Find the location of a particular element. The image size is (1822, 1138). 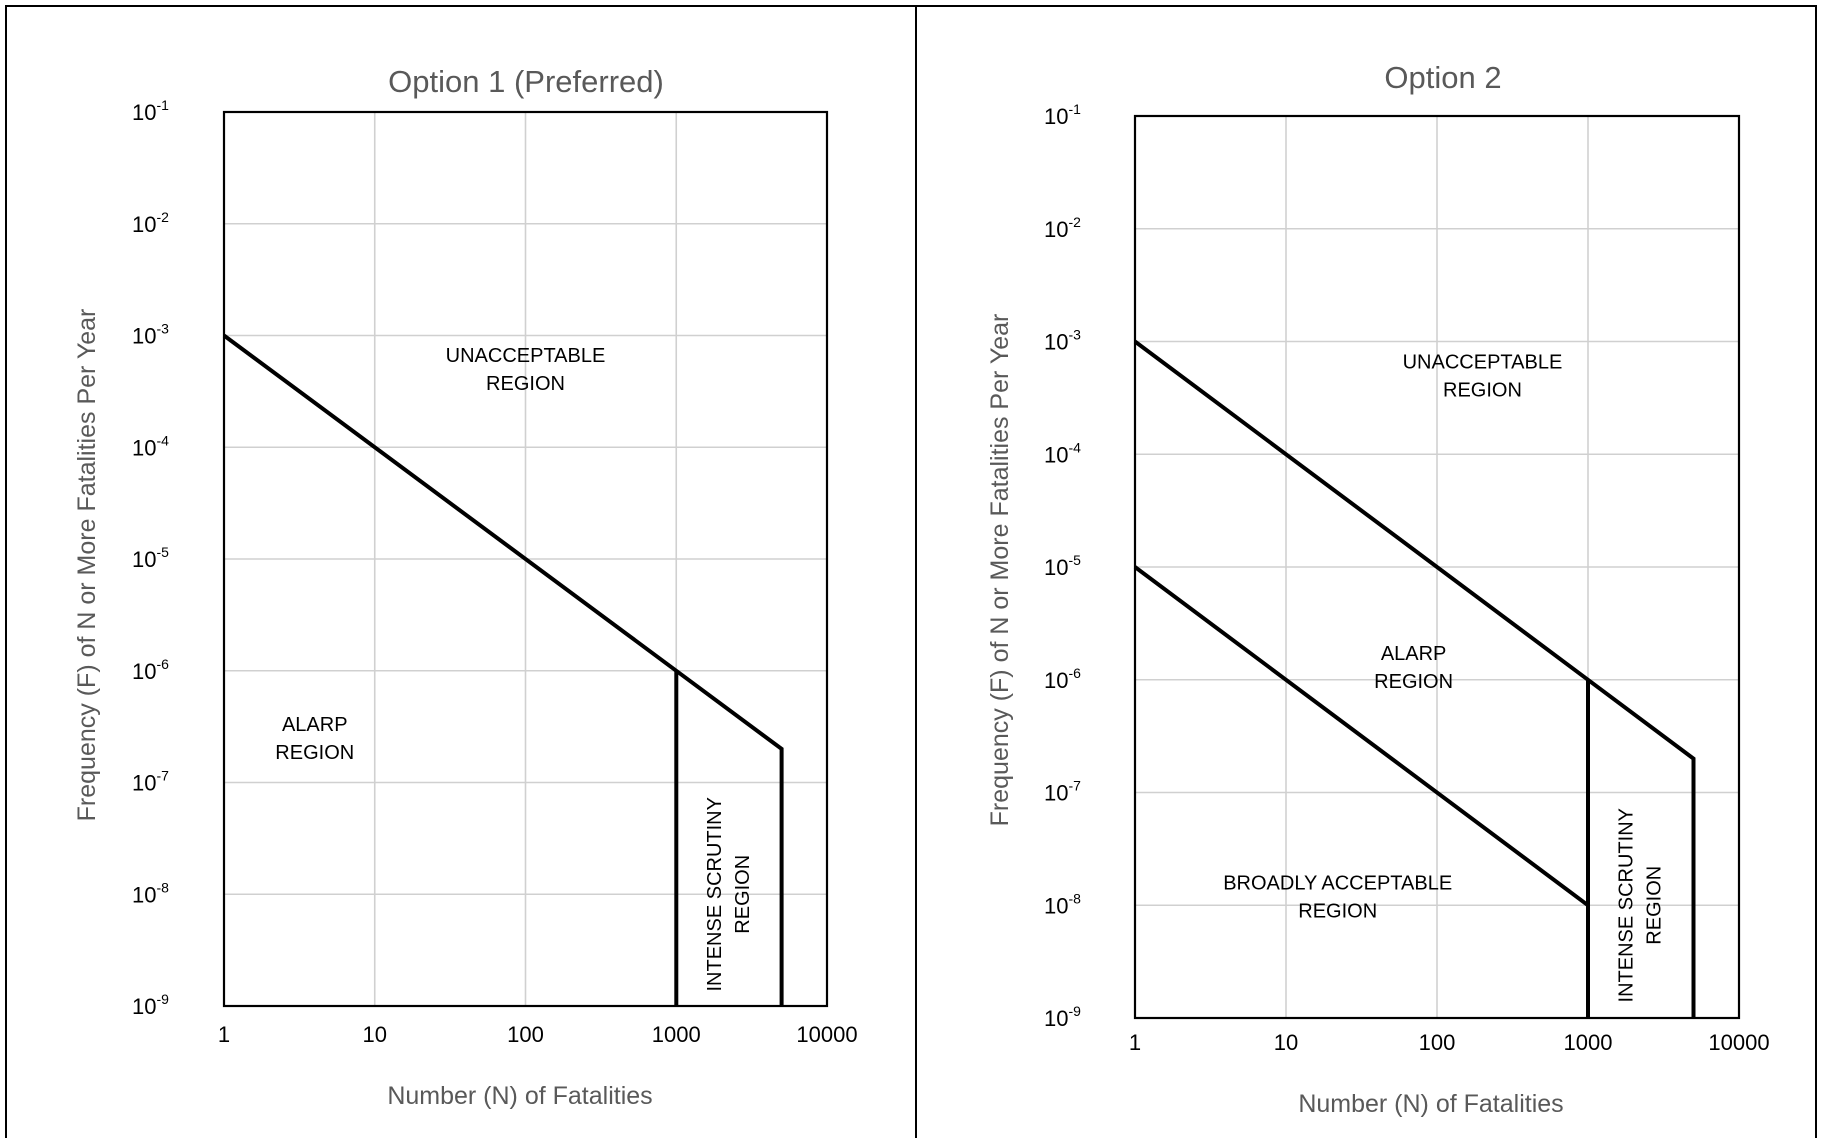

fn-criterion-line is located at coordinates (1361, 737).